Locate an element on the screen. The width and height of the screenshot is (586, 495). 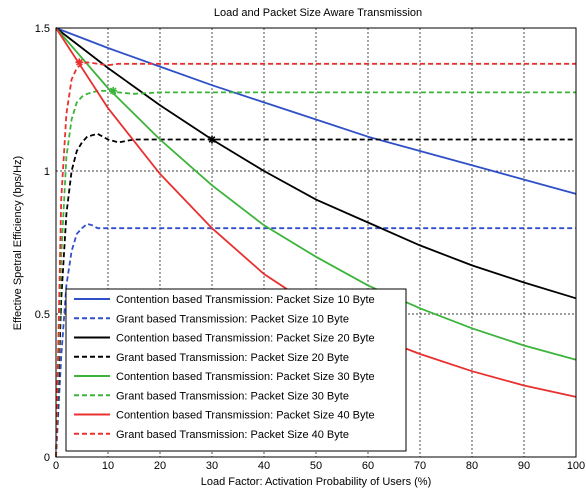
x-tick-label: 60 is located at coordinates (368, 466).